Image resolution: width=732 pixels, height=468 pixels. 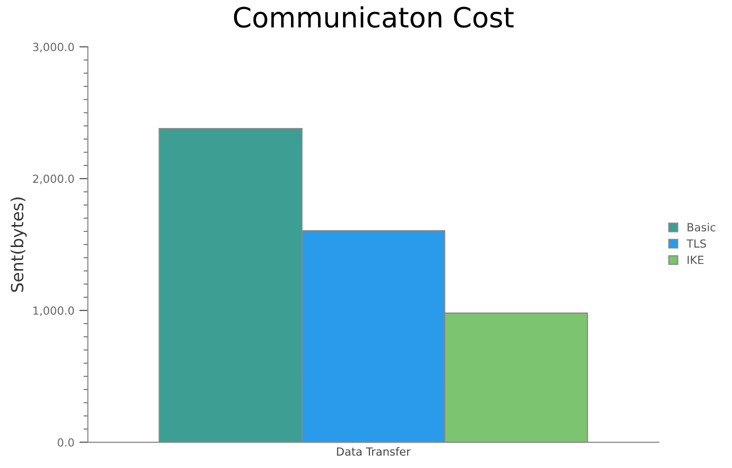 I want to click on chart-title: Communicaton Cost, so click(x=374, y=17).